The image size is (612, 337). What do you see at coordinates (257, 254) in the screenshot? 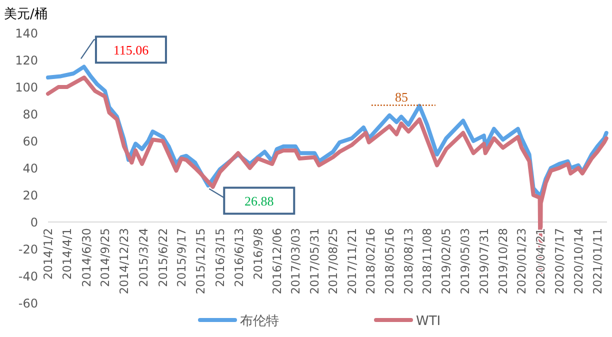
I see `x-tick-label: 2016/9/8` at bounding box center [257, 254].